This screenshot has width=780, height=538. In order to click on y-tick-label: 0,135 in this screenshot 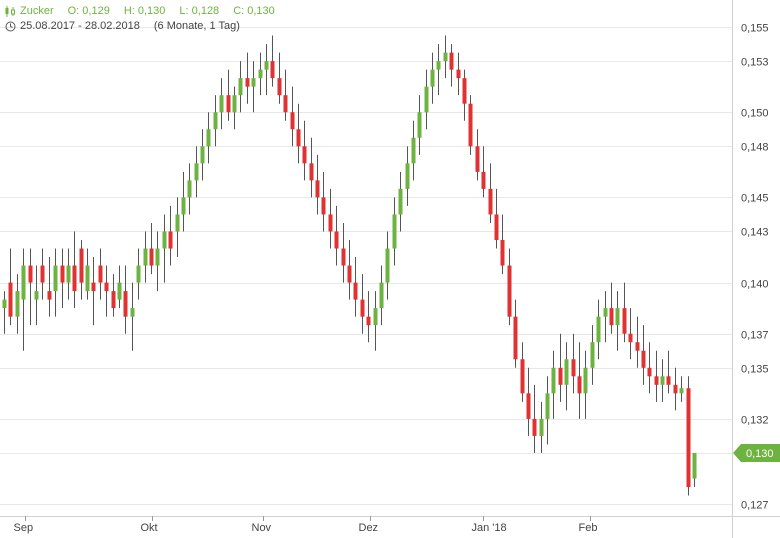, I will do `click(755, 370)`.